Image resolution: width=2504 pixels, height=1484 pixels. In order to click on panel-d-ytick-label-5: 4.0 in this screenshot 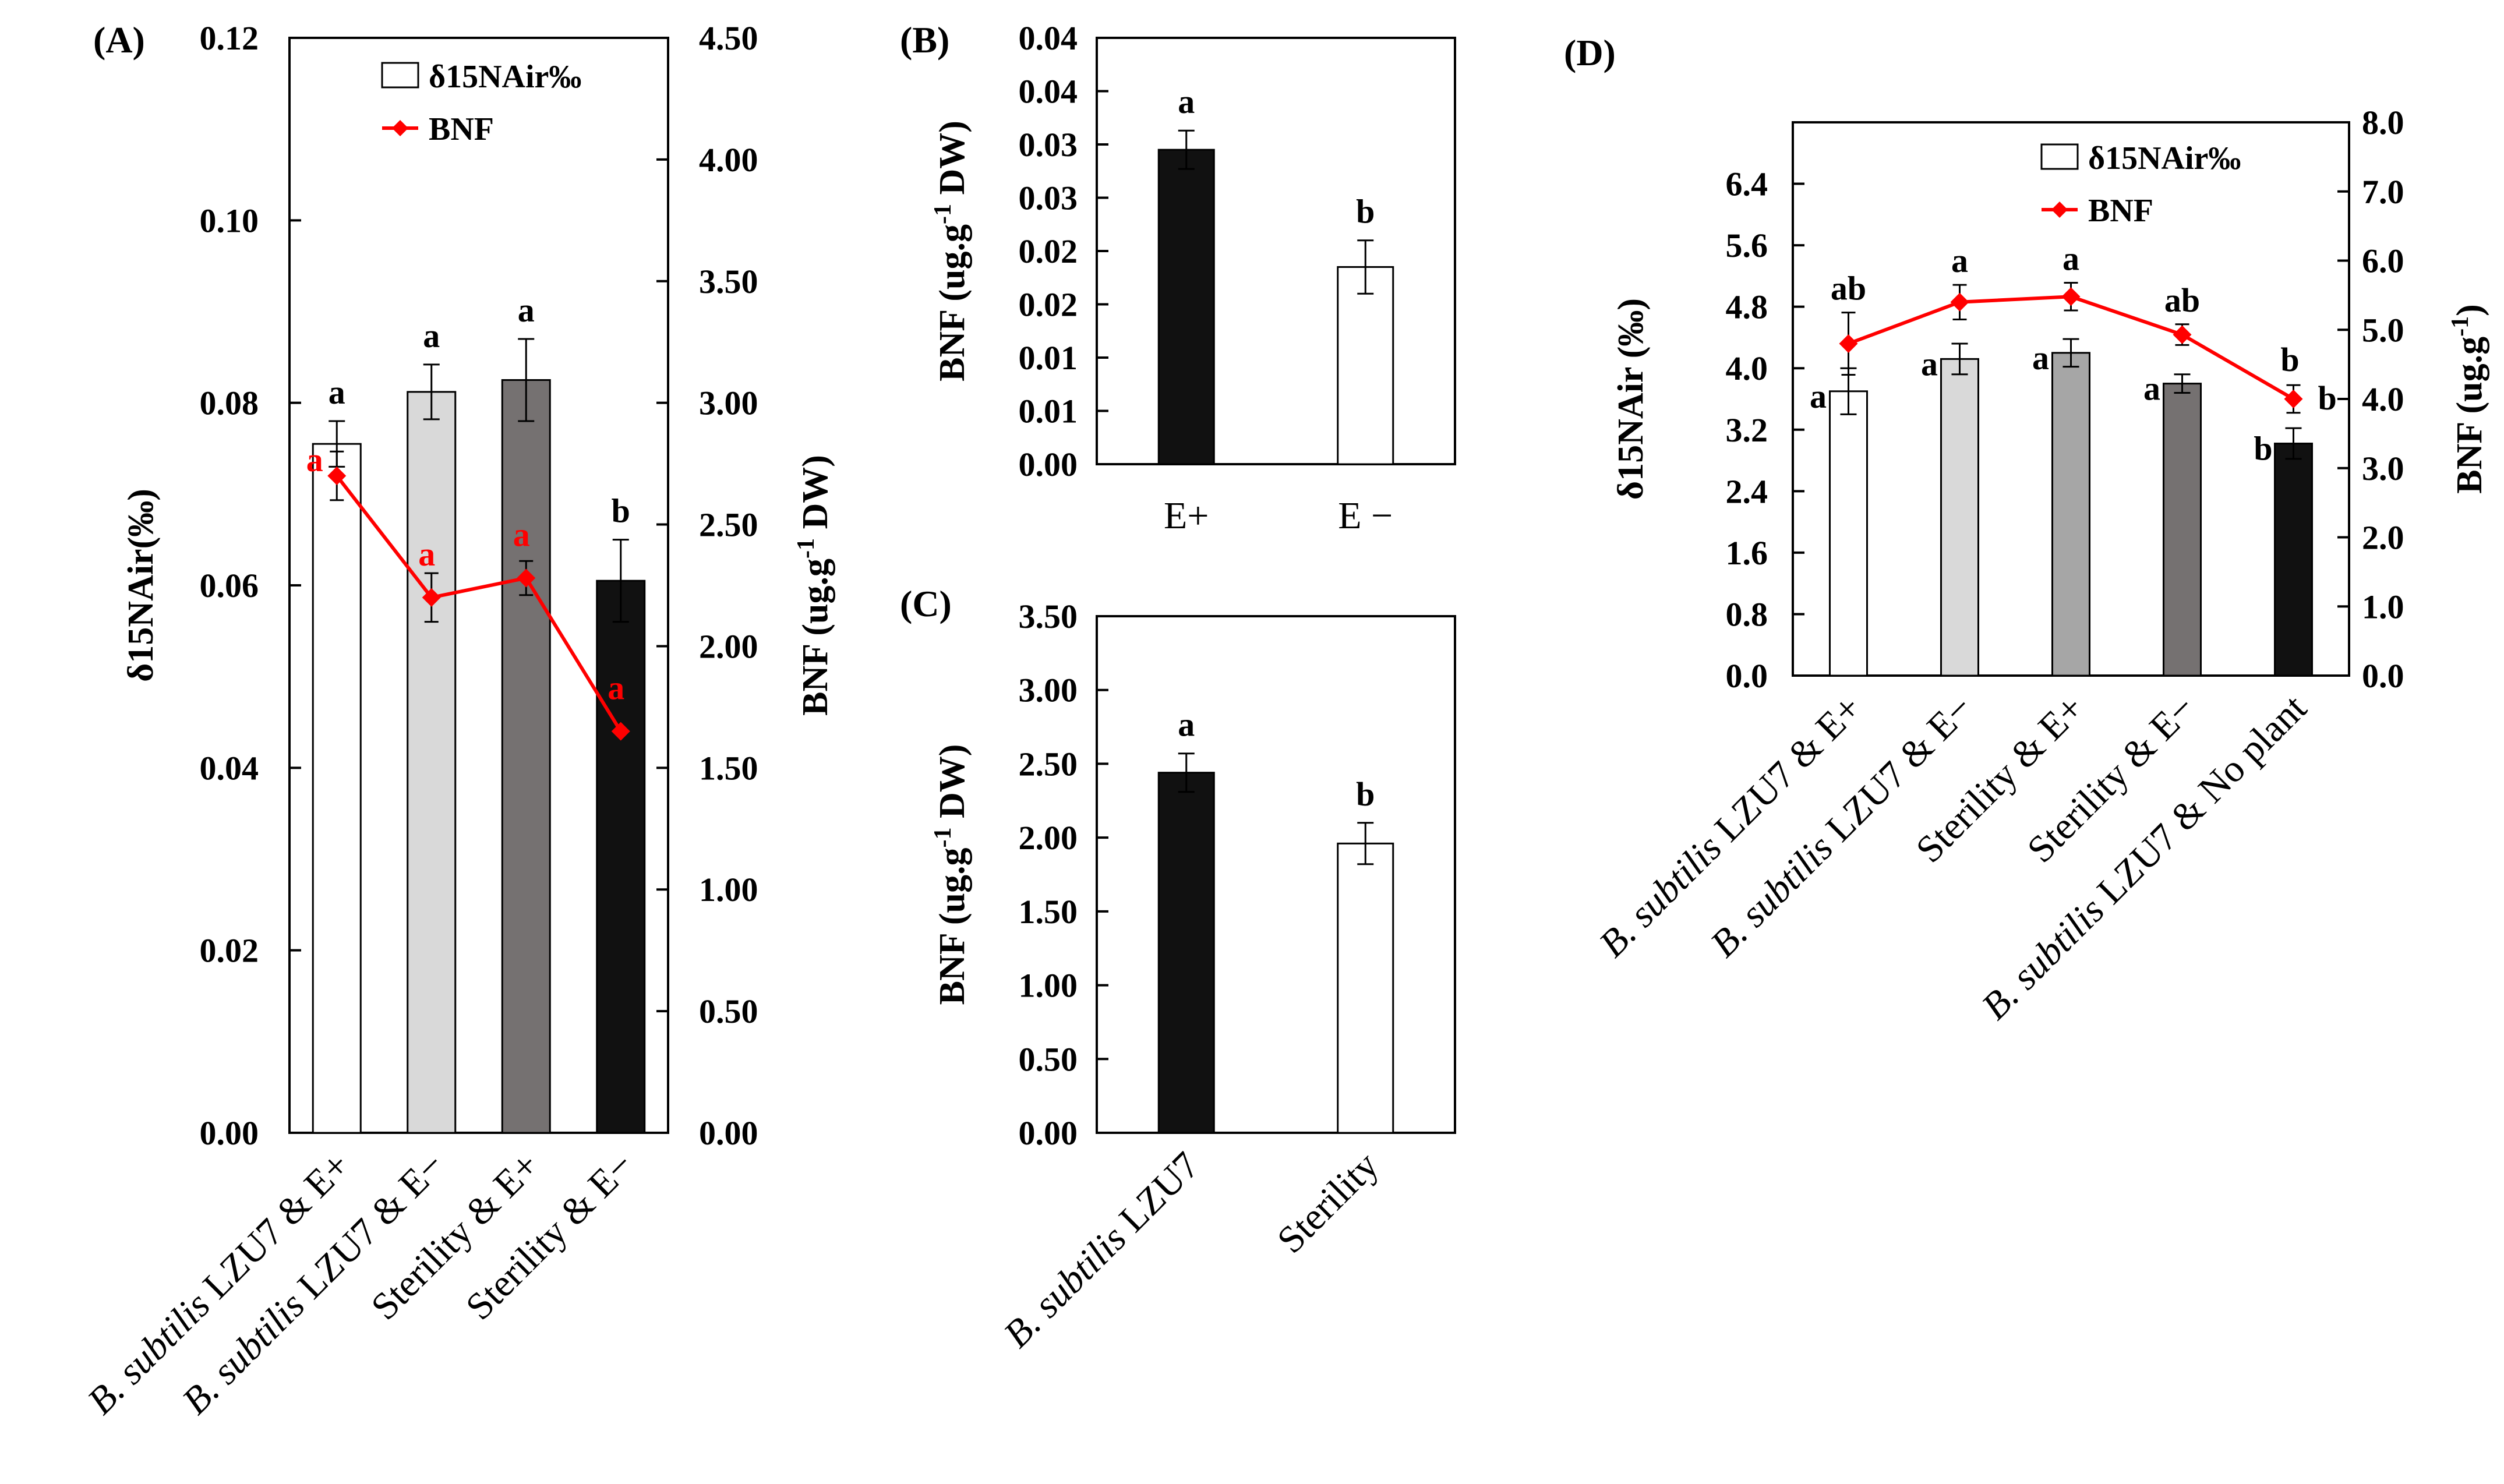, I will do `click(1747, 368)`.